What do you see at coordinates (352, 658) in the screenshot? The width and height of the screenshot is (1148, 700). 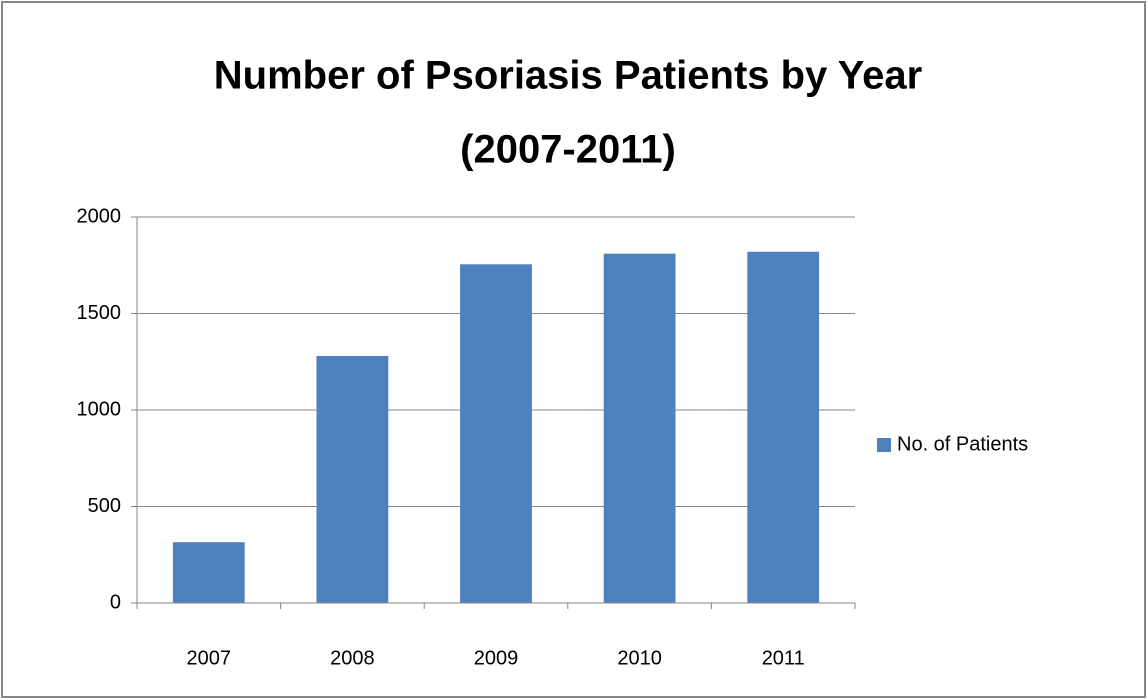 I see `x-tick-label: 2008` at bounding box center [352, 658].